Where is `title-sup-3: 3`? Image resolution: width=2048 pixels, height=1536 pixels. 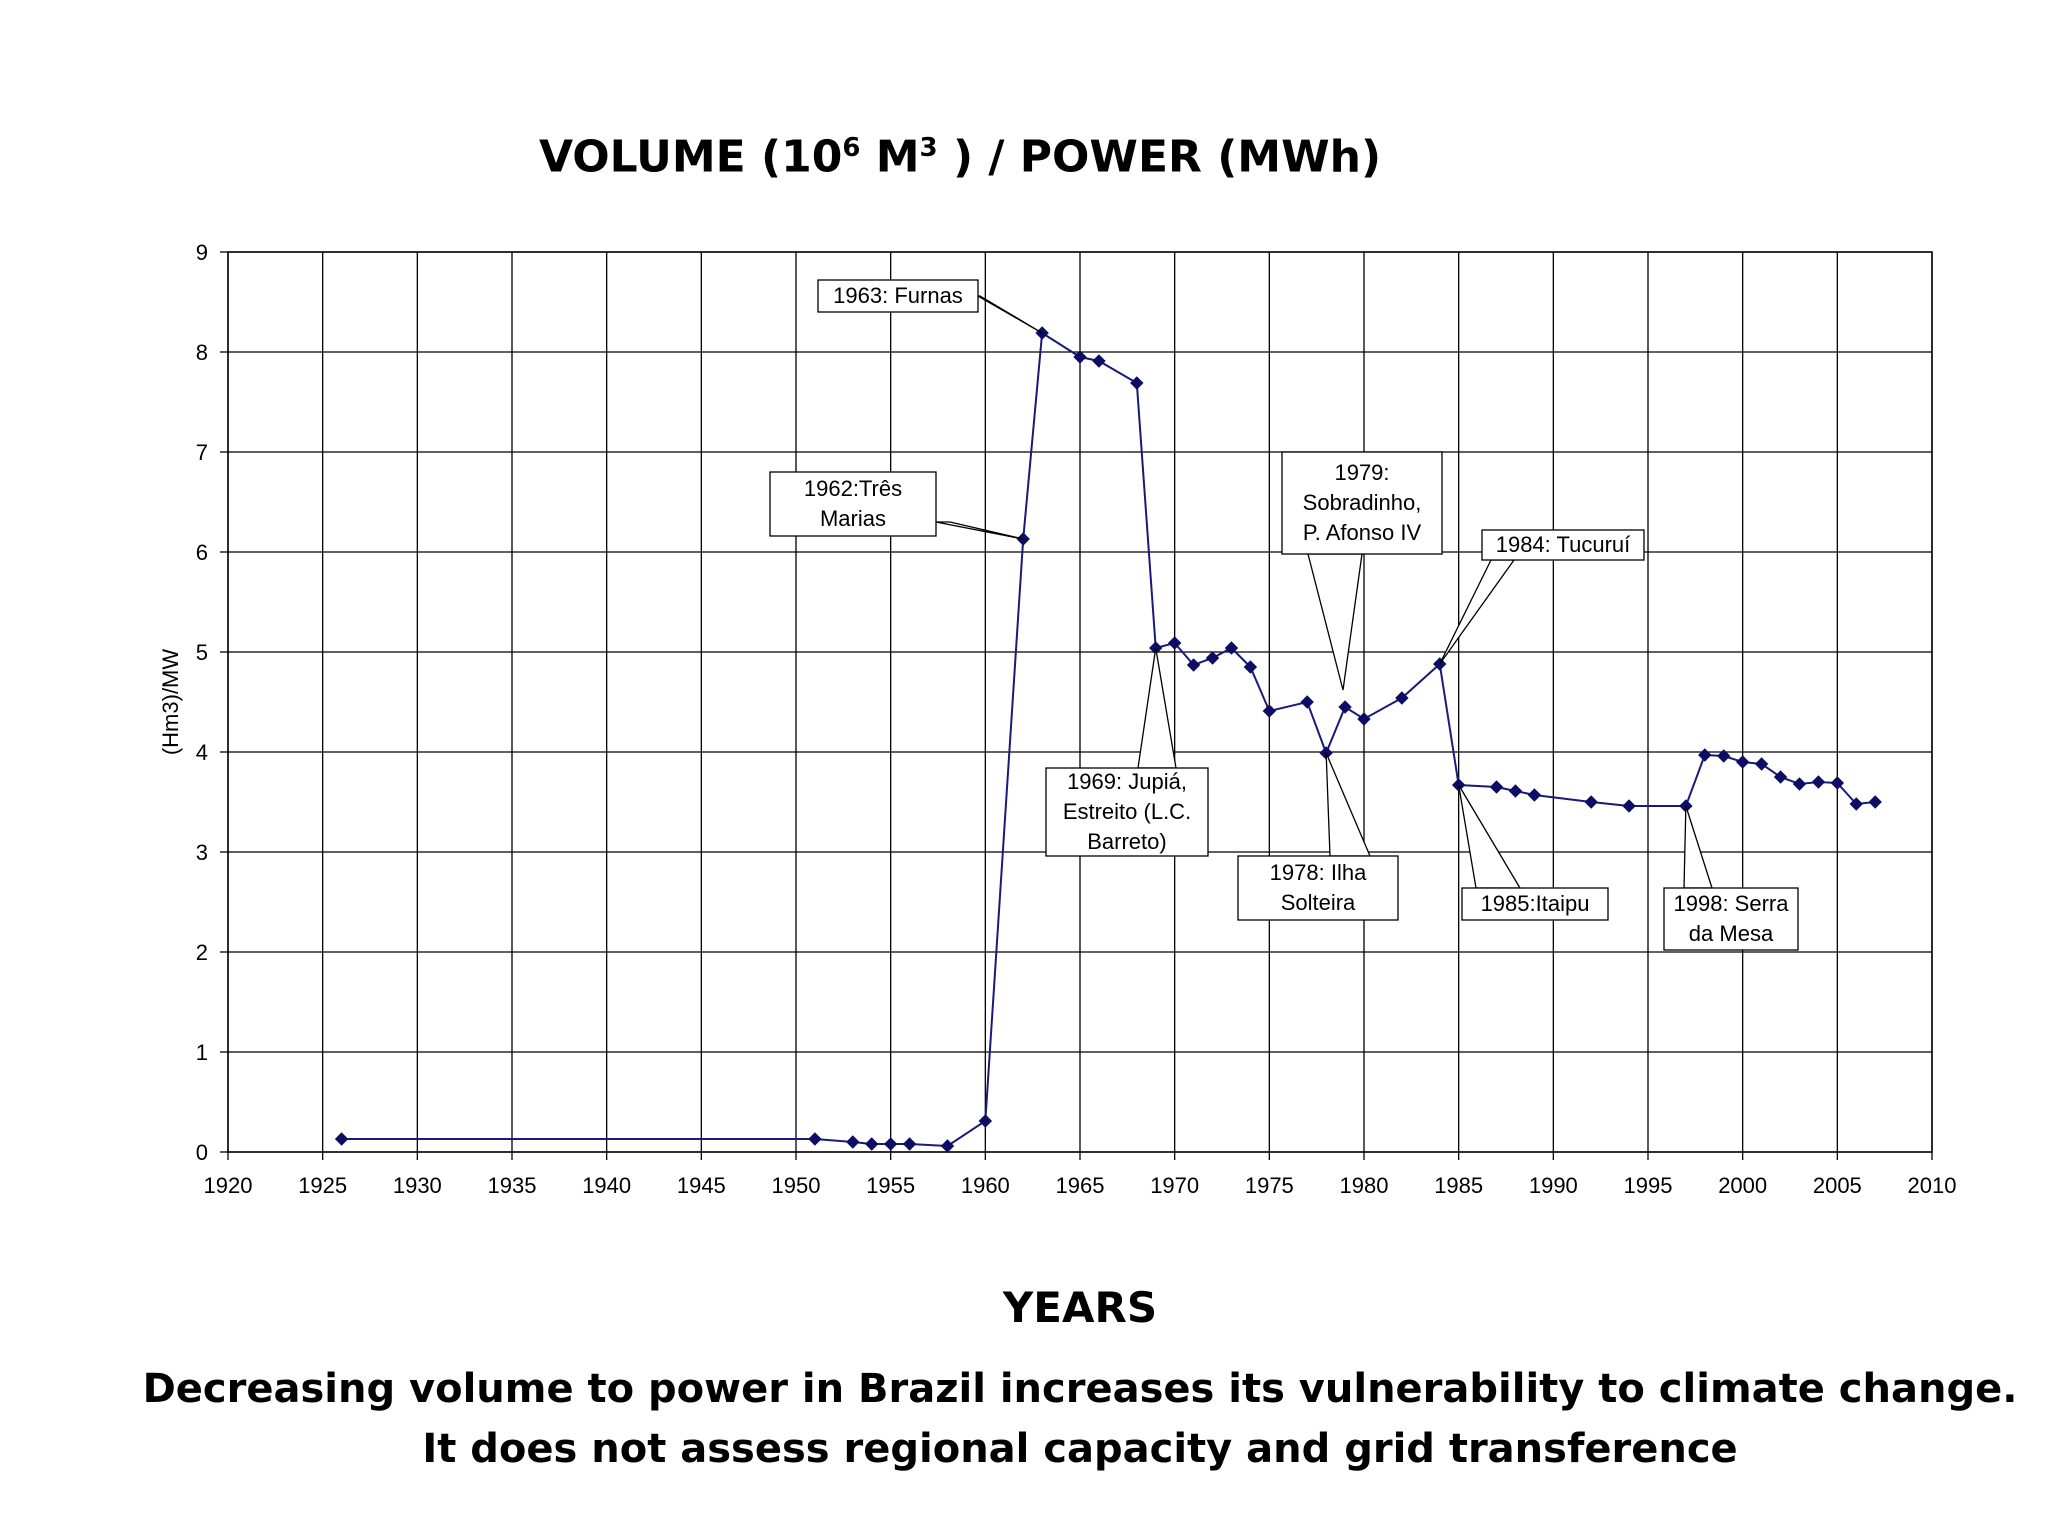
title-sup-3: 3 is located at coordinates (928, 148).